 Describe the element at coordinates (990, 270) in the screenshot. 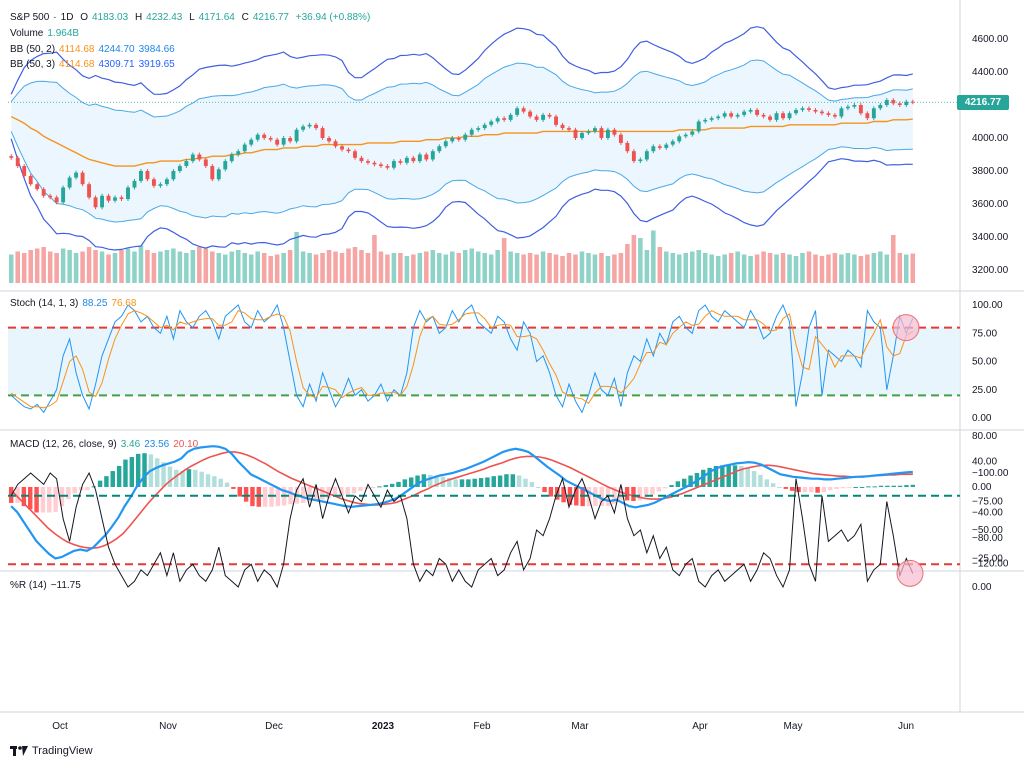

I see `price-axis-tick: 3200.00` at that location.